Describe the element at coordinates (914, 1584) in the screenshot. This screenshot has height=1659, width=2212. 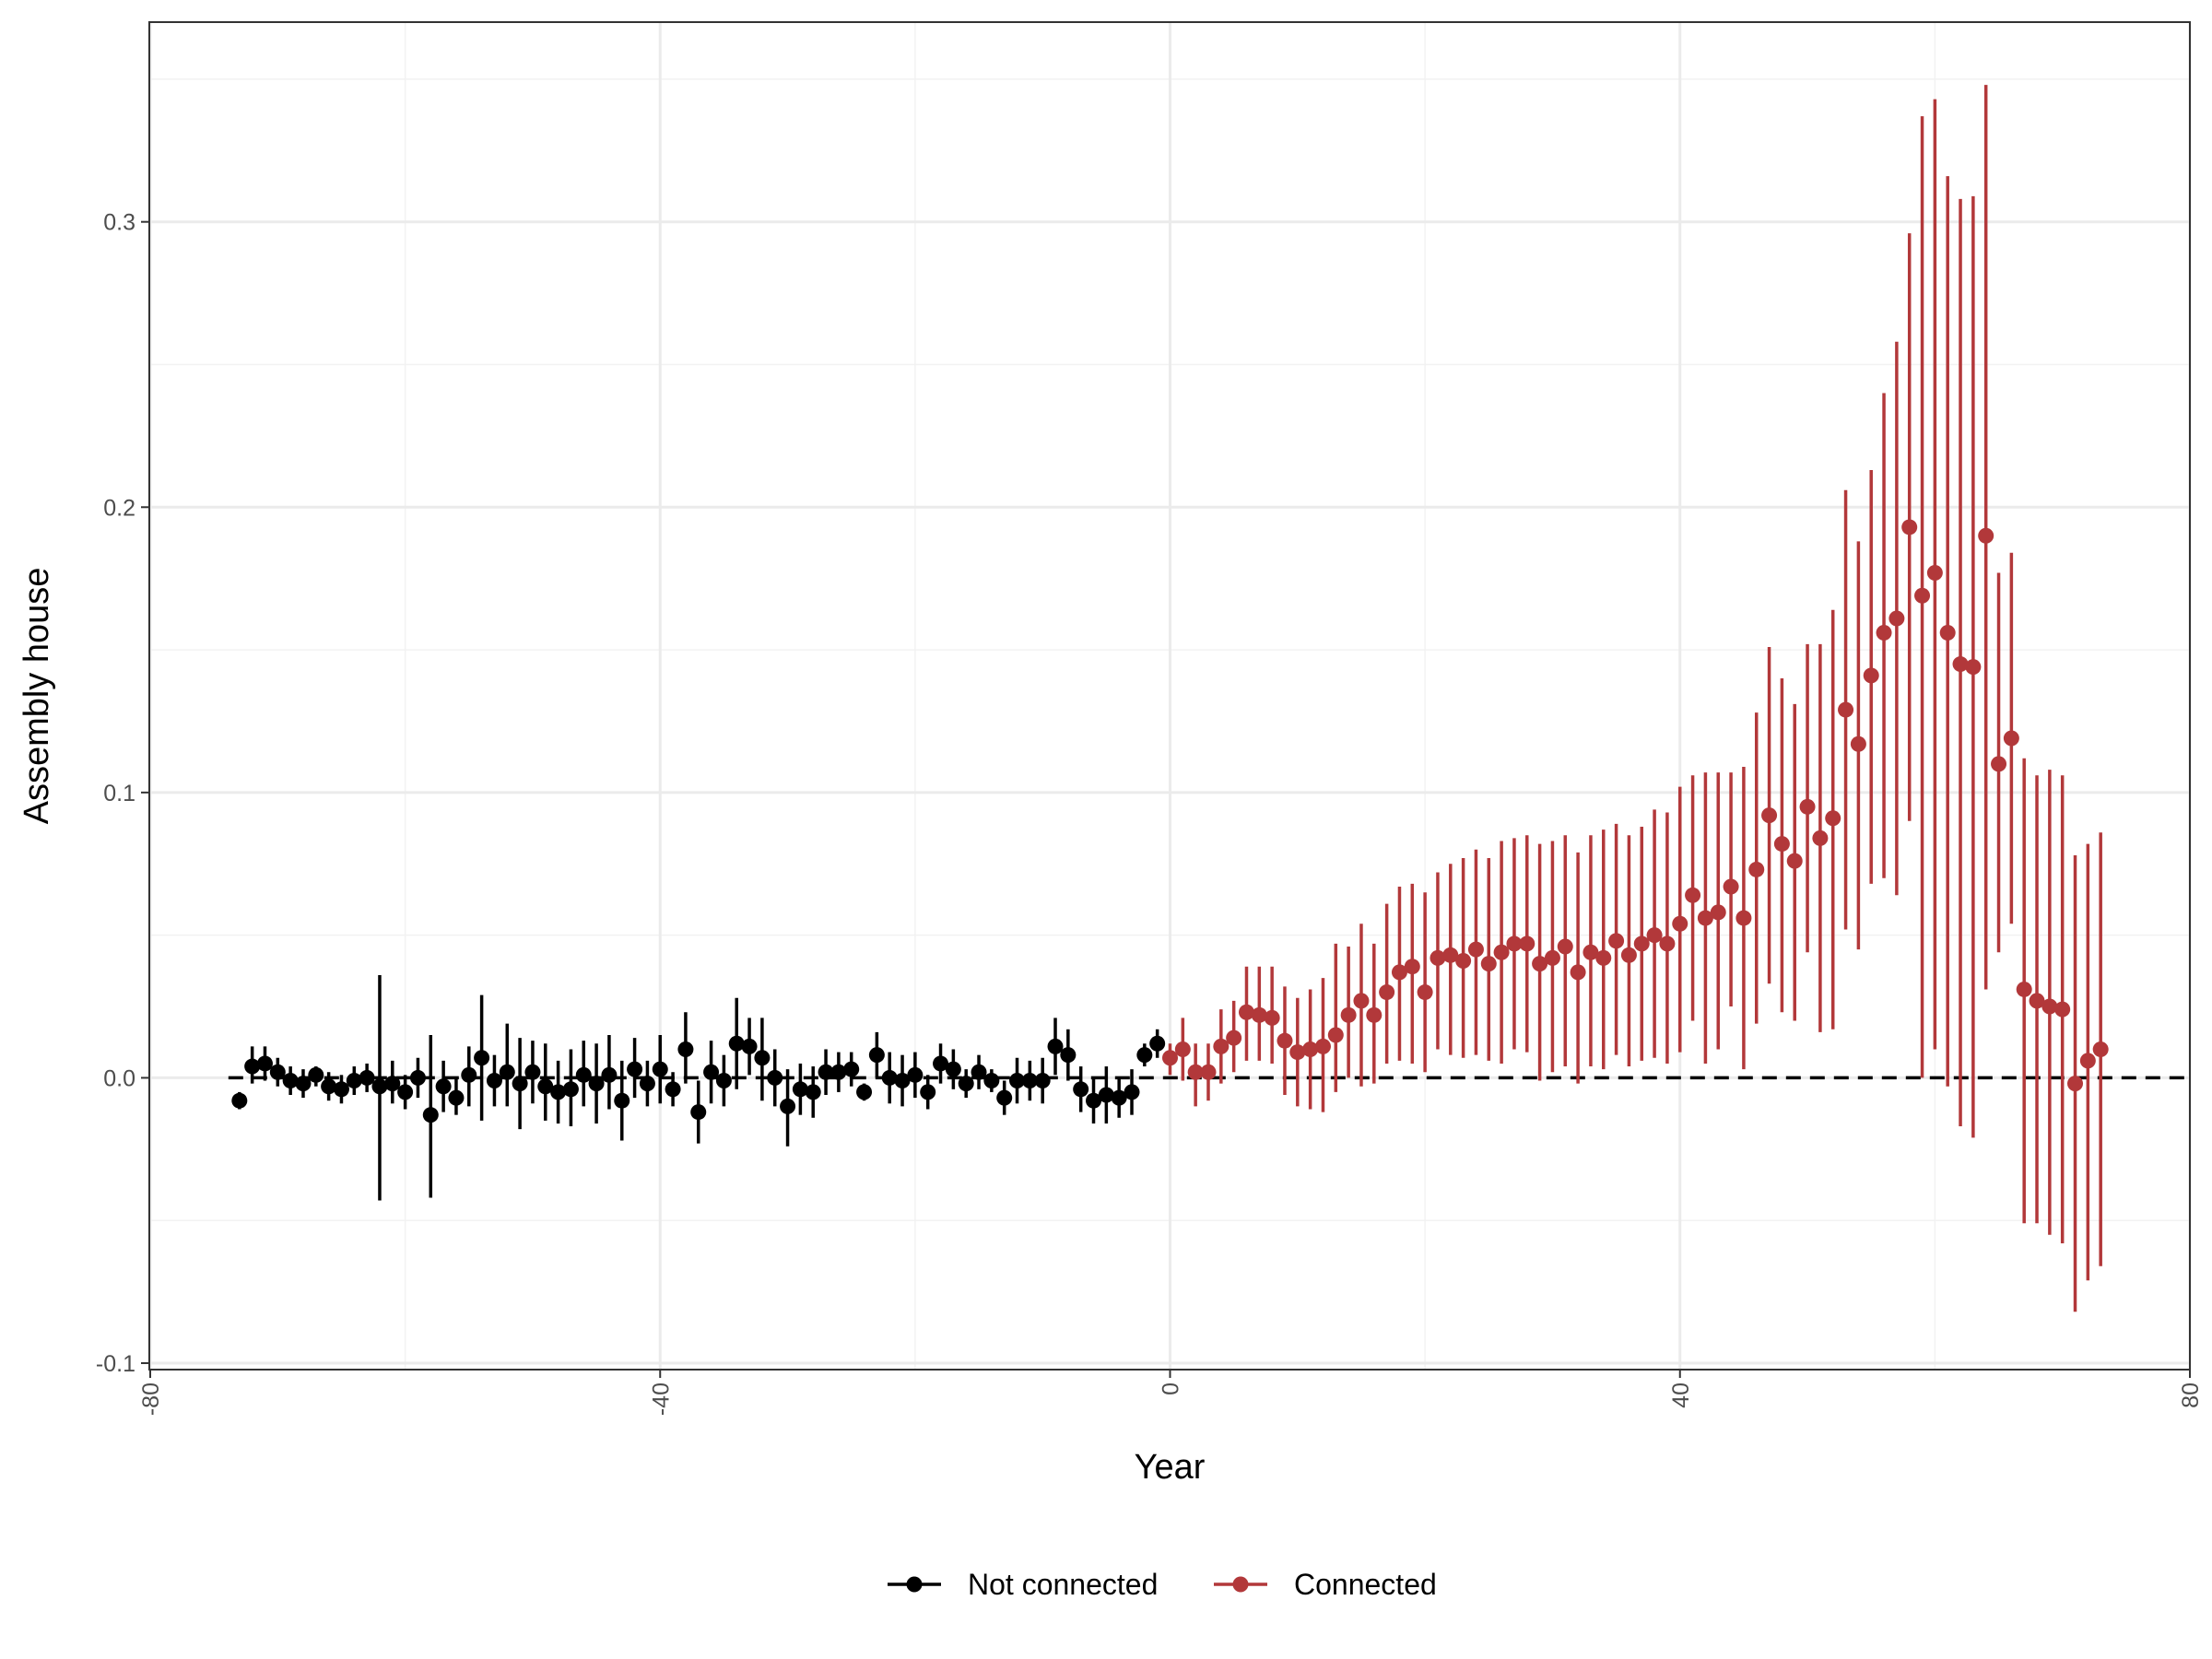
I see `legend-key-point-not-connected` at that location.